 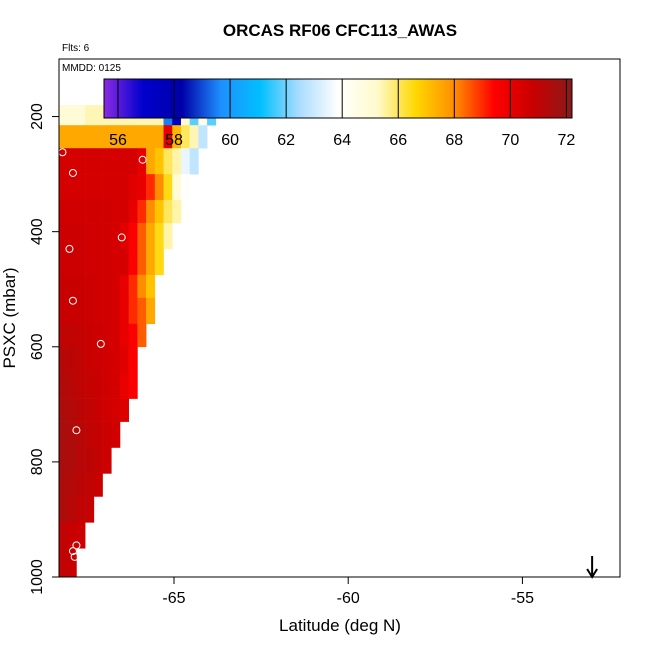 What do you see at coordinates (398, 140) in the screenshot?
I see `colorbar-tick-label: 66` at bounding box center [398, 140].